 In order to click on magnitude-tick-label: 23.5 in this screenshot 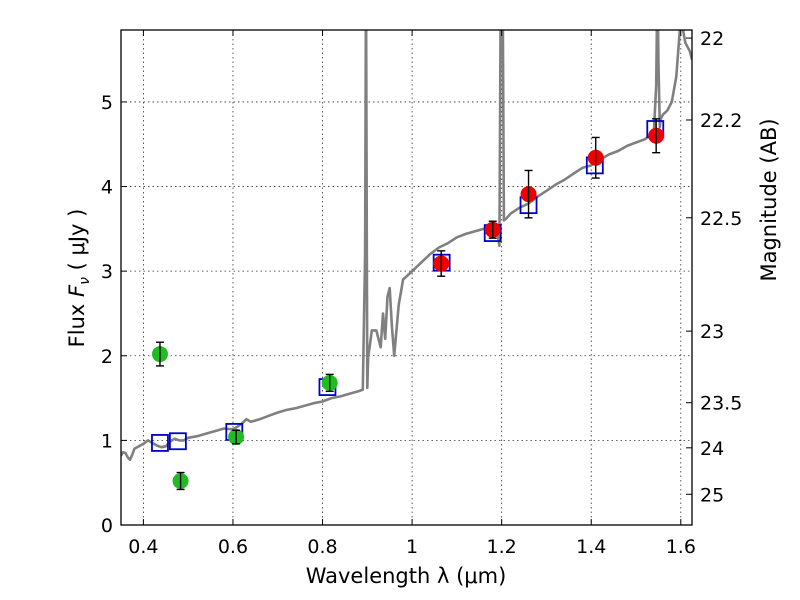, I will do `click(721, 404)`.